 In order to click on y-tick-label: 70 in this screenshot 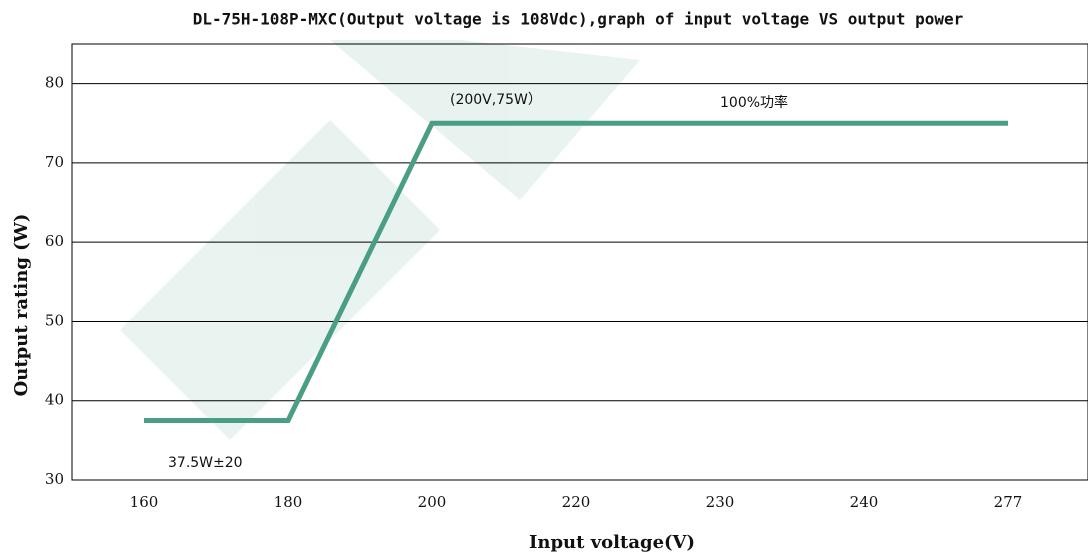, I will do `click(54, 162)`.